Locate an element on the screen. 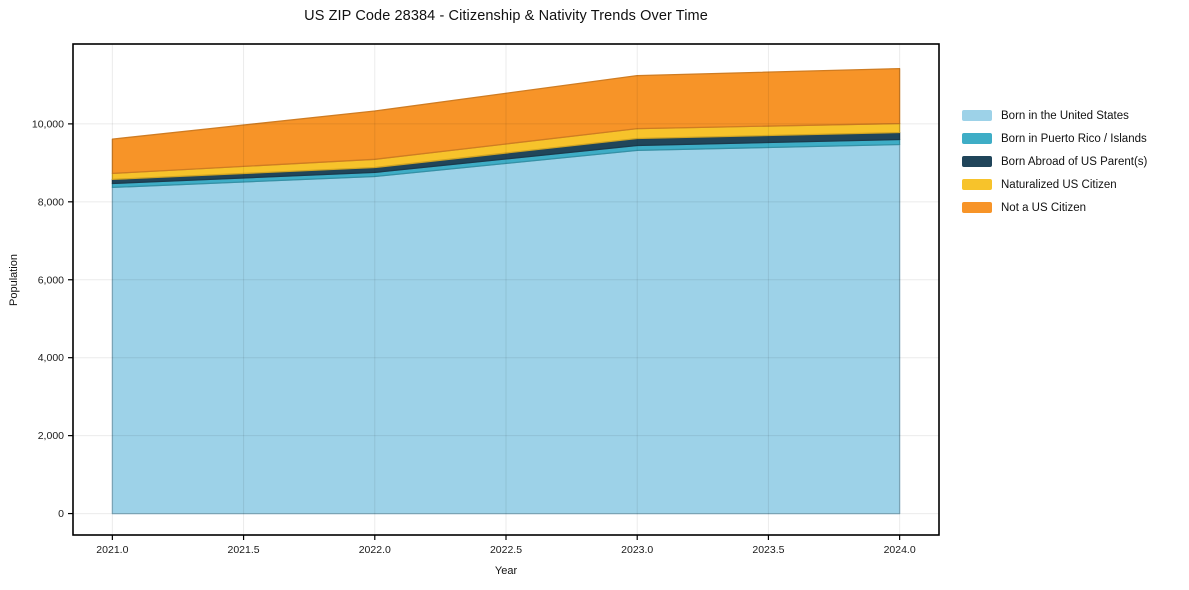  x-tick-label: 2023.5 is located at coordinates (768, 550).